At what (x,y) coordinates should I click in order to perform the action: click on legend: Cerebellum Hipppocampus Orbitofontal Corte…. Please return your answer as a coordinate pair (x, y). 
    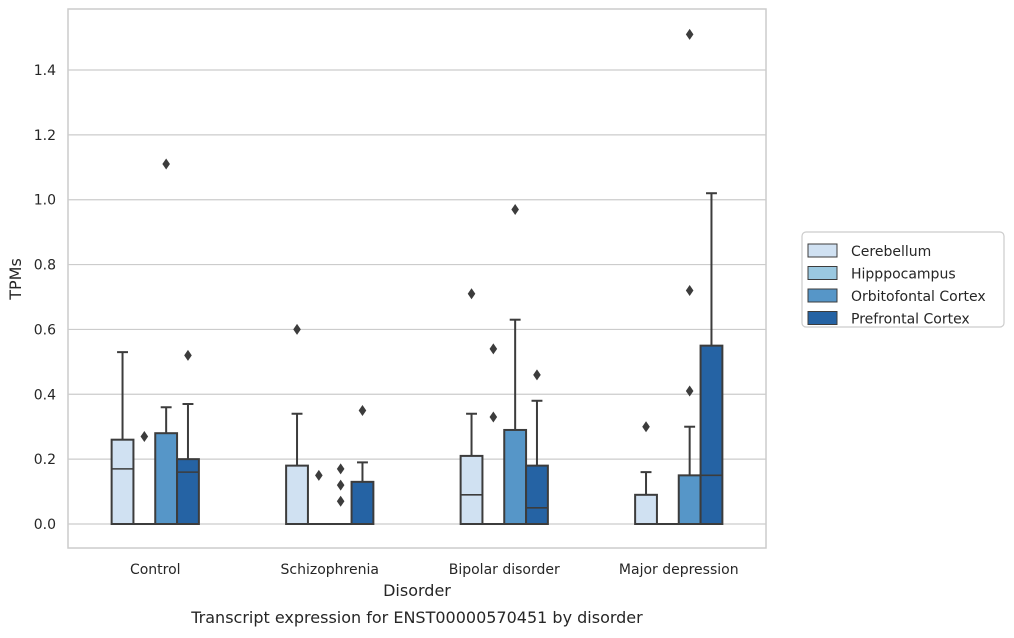
    Looking at the image, I should click on (903, 280).